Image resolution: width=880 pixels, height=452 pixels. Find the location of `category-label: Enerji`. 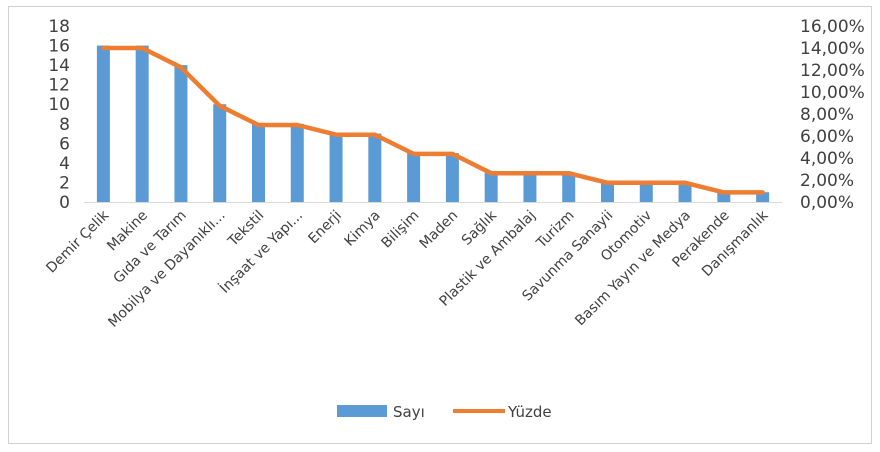

category-label: Enerji is located at coordinates (325, 228).